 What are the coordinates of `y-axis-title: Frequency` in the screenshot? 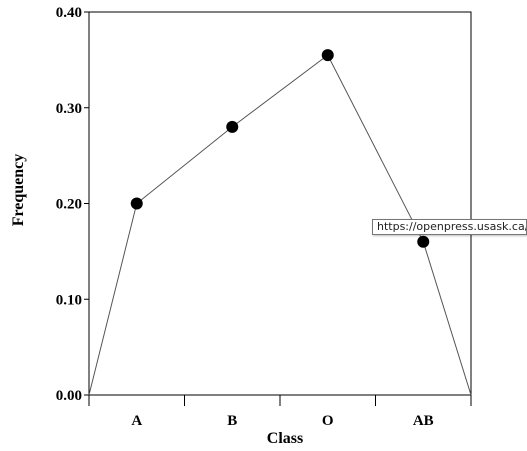 It's located at (18, 190).